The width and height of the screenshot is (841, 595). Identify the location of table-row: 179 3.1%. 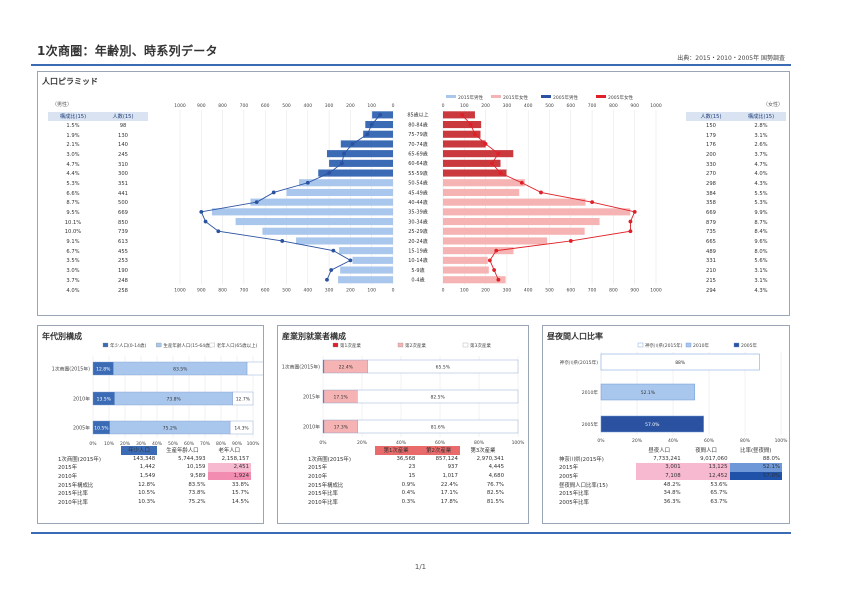
(736, 136).